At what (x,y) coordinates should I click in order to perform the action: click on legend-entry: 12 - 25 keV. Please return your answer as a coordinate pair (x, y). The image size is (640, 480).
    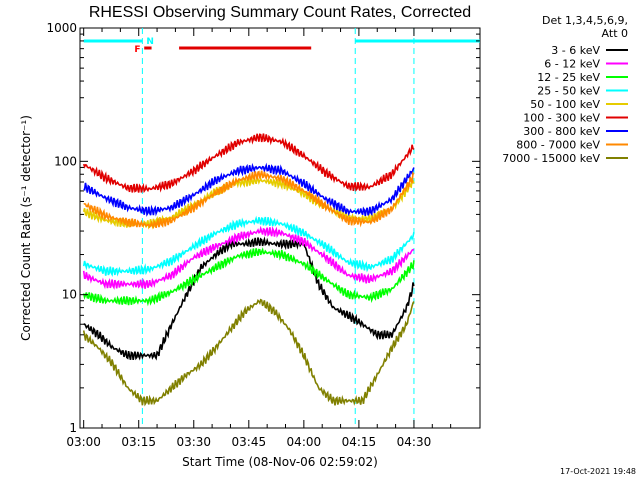
    Looking at the image, I should click on (568, 77).